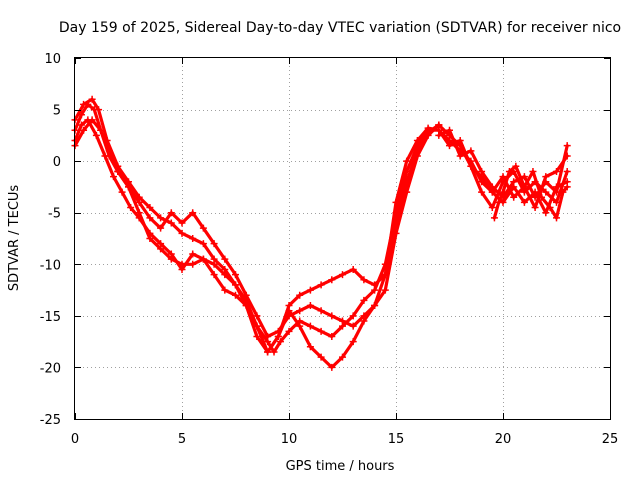  Describe the element at coordinates (289, 439) in the screenshot. I see `x-tick-label: 10` at that location.